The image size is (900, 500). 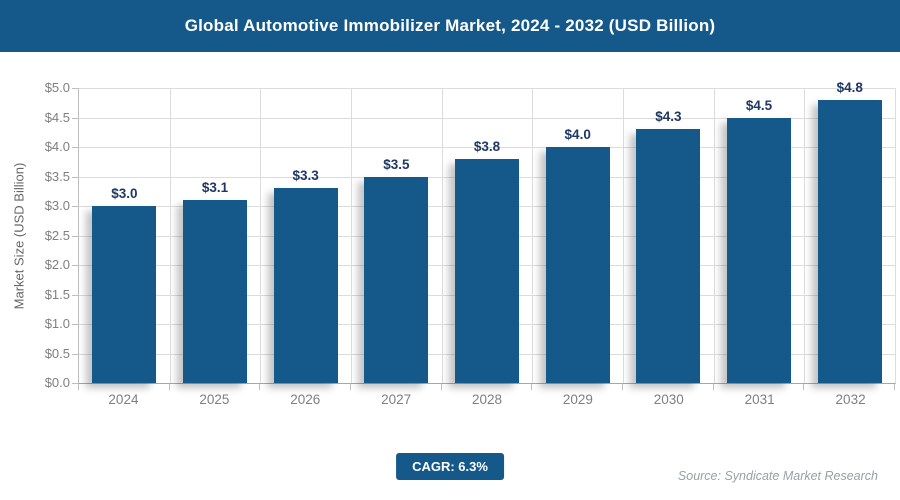 I want to click on bar-value-label: $4.3, so click(x=668, y=117).